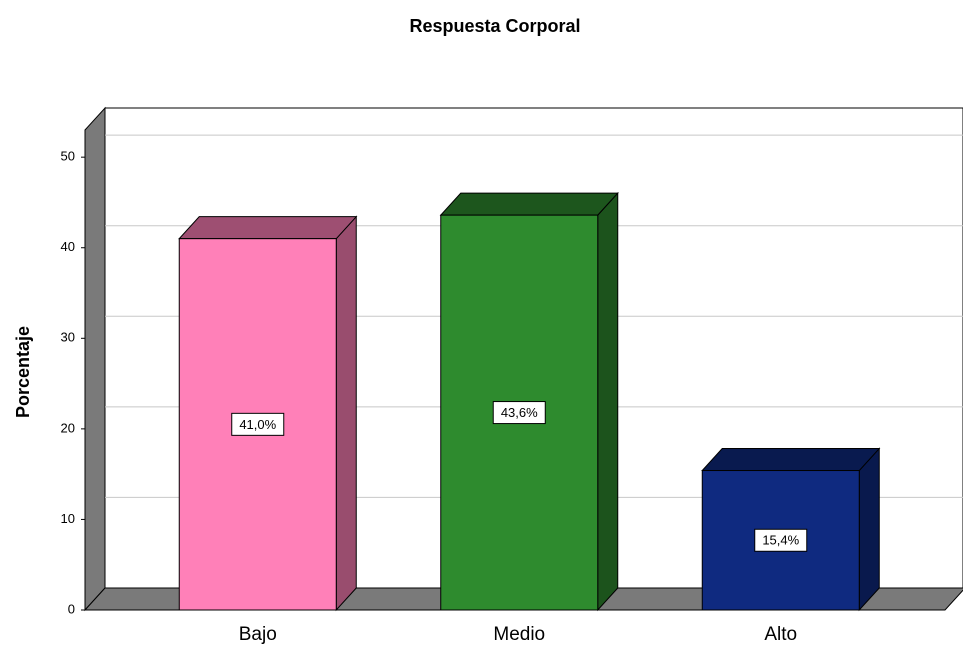 This screenshot has width=963, height=647. What do you see at coordinates (23, 372) in the screenshot?
I see `y-axis-title: Porcentaje` at bounding box center [23, 372].